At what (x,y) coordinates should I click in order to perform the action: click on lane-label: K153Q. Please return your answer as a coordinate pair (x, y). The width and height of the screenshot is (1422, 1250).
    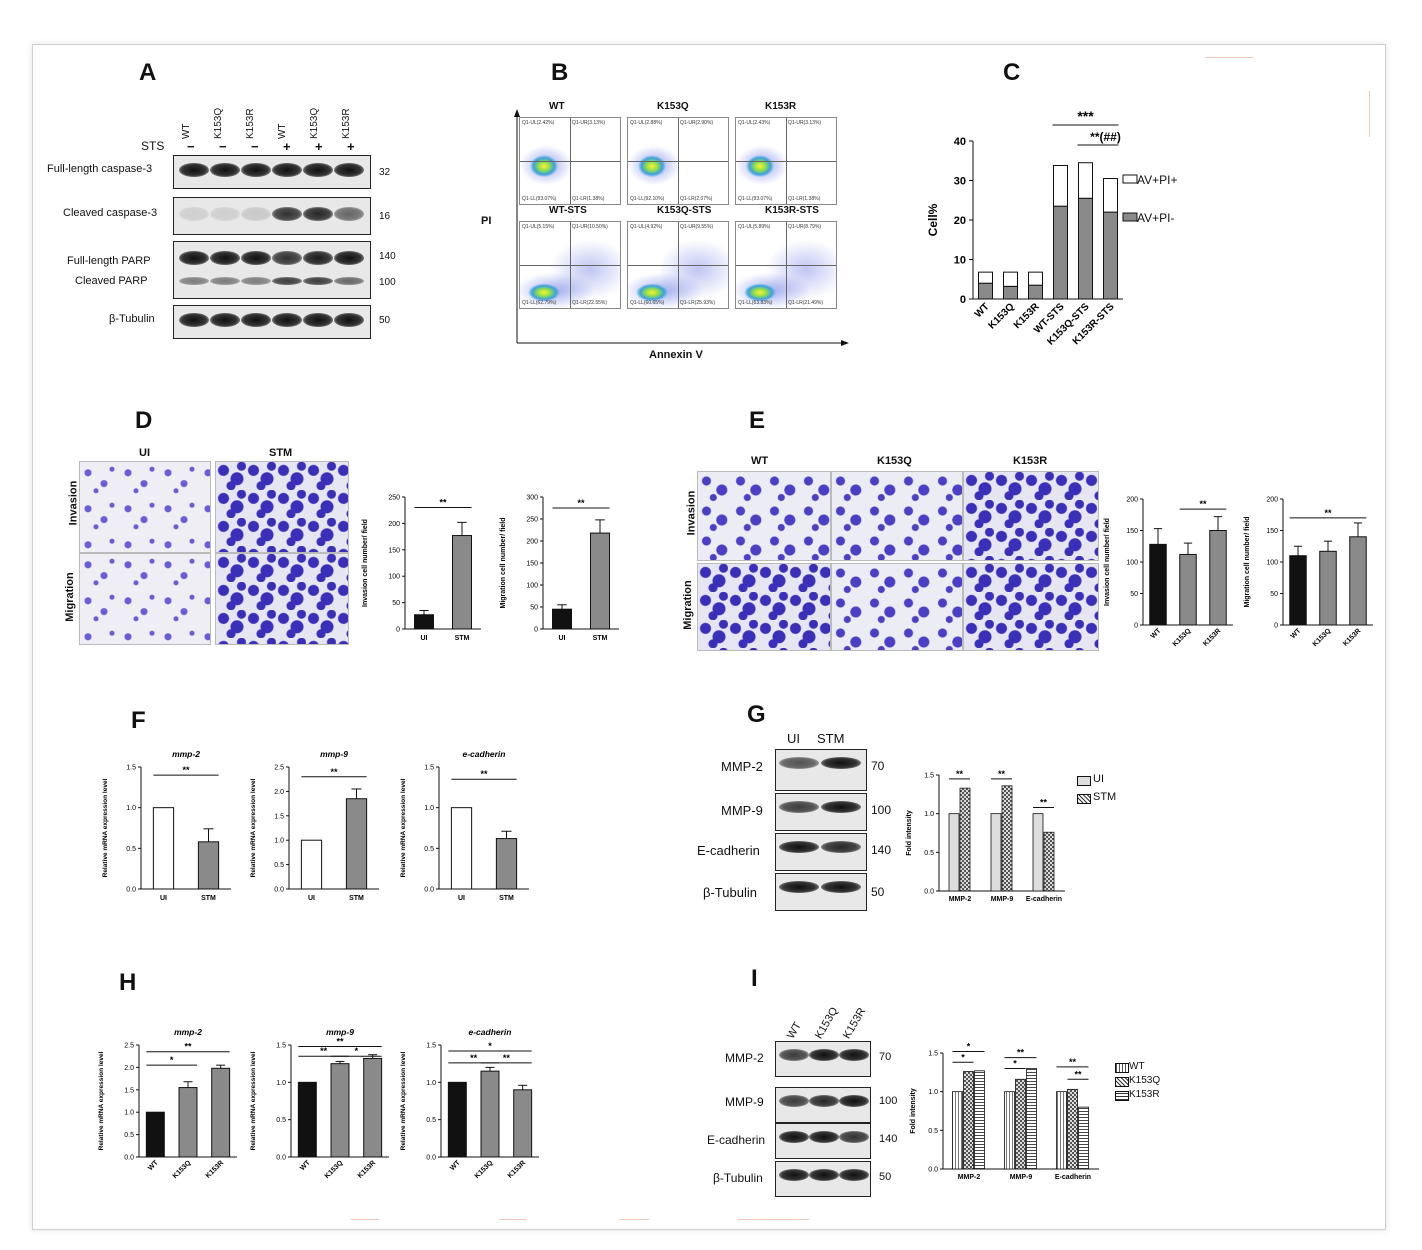
    Looking at the image, I should click on (314, 123).